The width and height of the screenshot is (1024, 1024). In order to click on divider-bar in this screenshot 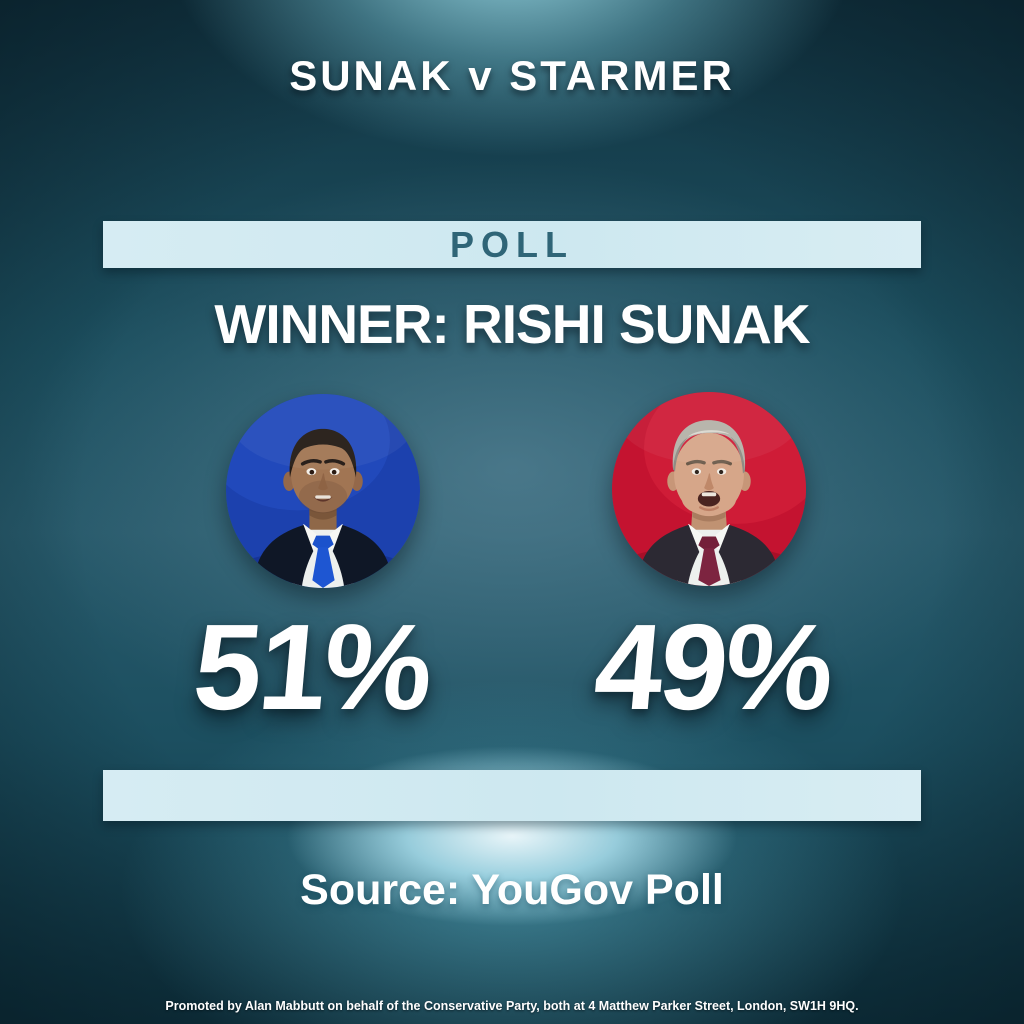, I will do `click(512, 795)`.